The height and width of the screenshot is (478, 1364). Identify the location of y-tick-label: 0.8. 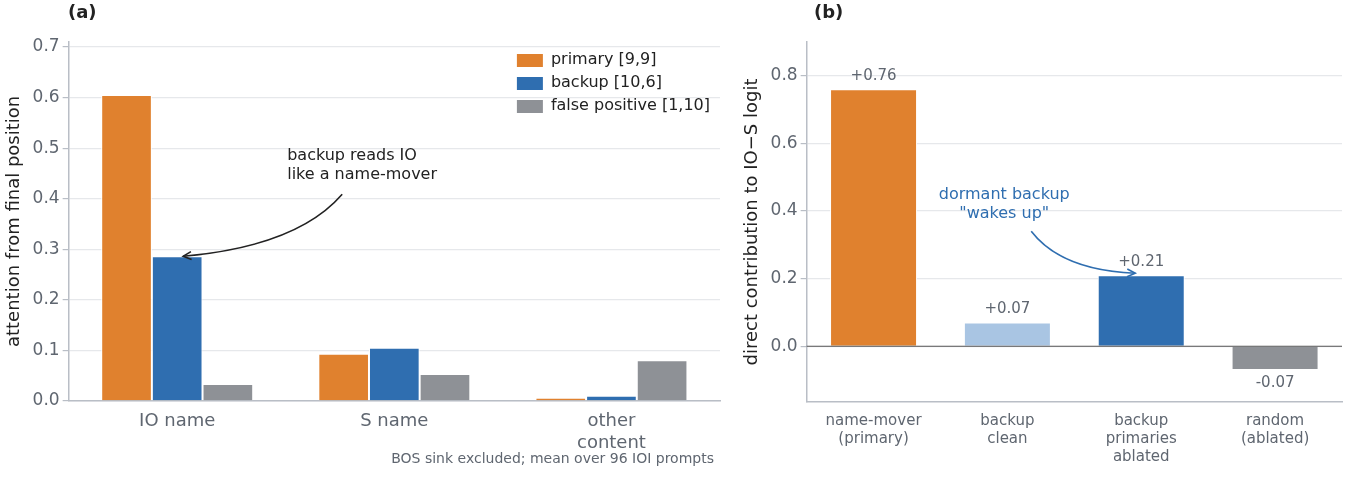
(784, 74).